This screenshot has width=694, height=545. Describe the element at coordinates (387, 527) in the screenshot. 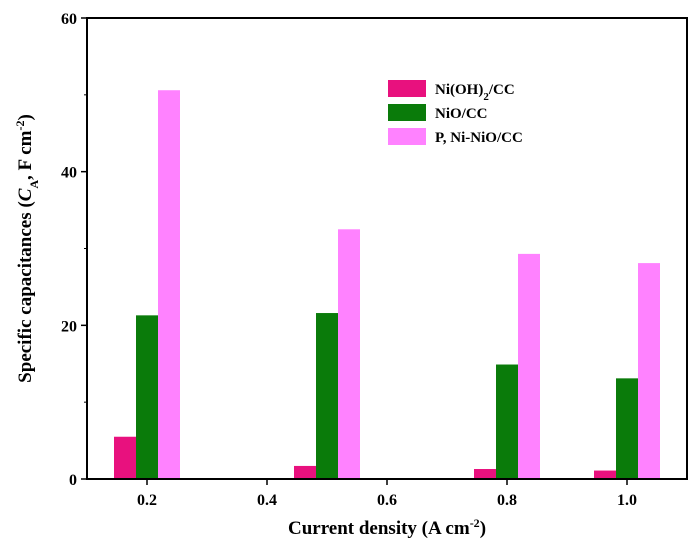

I see `x-axis-title: Current density (A cm-2)` at that location.